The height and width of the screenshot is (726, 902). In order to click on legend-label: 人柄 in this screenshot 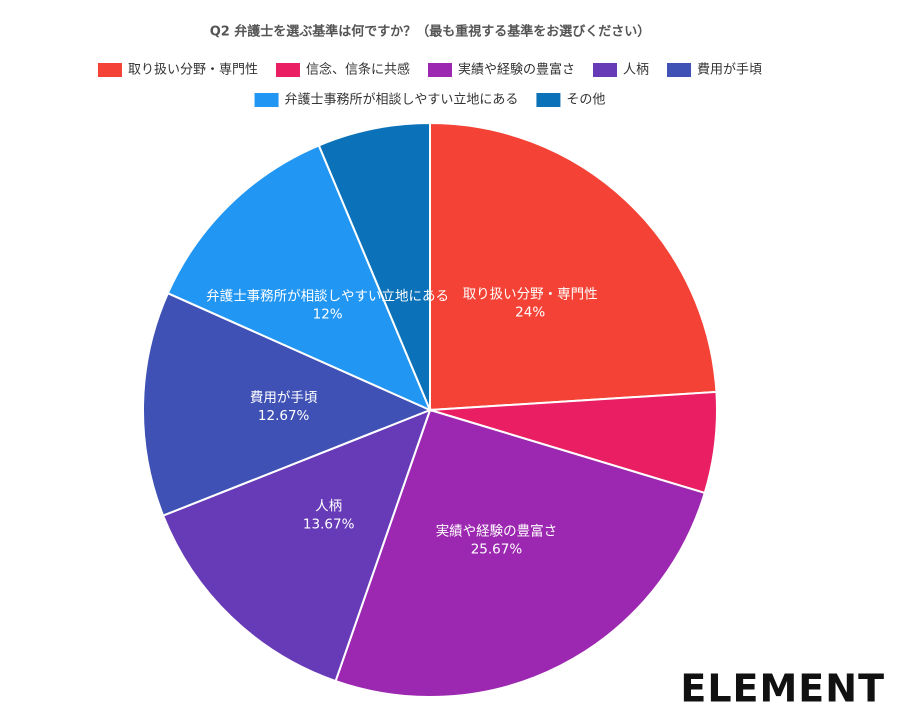, I will do `click(636, 70)`.